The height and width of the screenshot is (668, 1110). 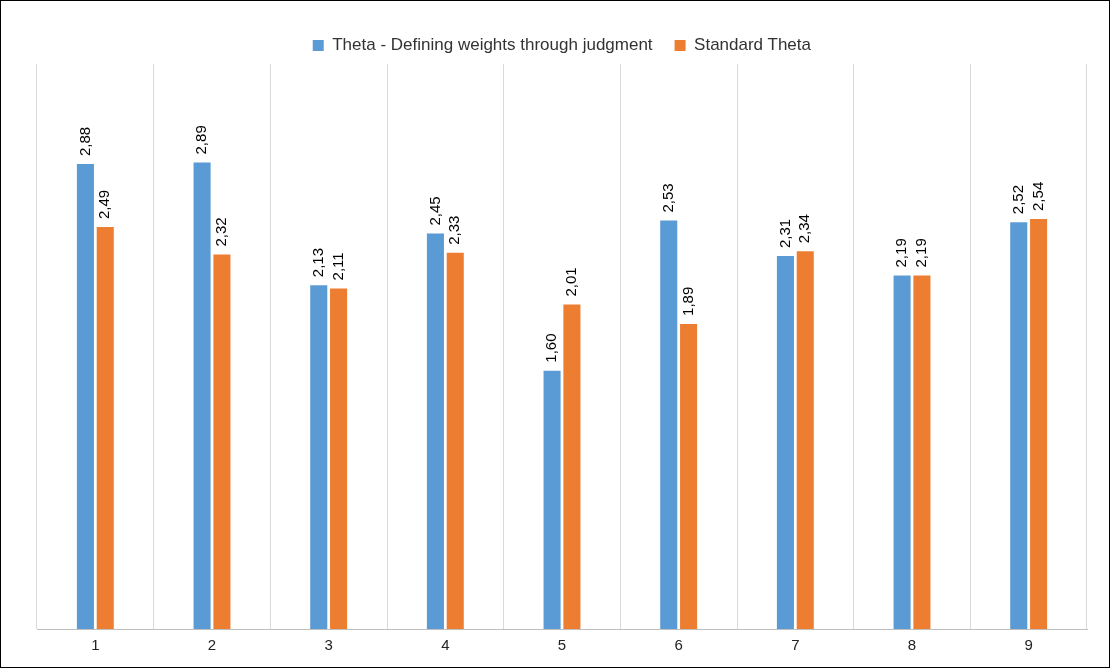 What do you see at coordinates (95, 645) in the screenshot?
I see `x-tick-label: 1` at bounding box center [95, 645].